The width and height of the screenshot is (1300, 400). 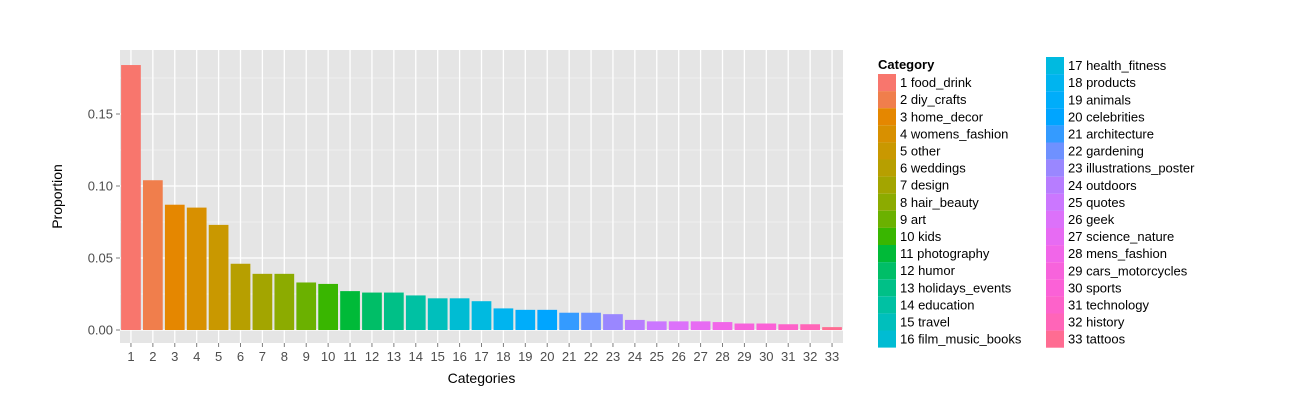 What do you see at coordinates (482, 378) in the screenshot?
I see `x-axis-title: Categories` at bounding box center [482, 378].